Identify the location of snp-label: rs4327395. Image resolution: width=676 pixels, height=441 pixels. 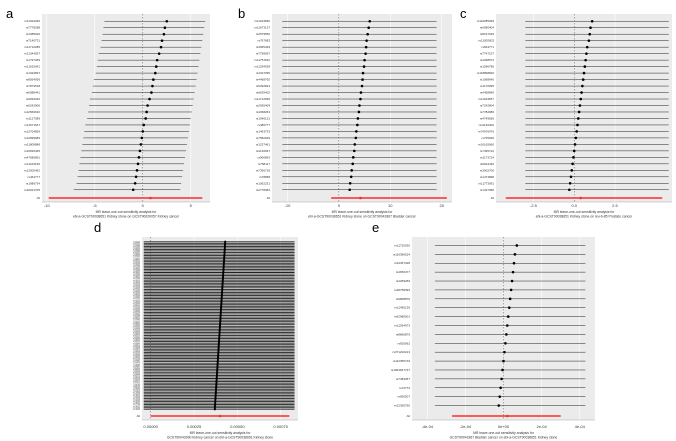
(263, 73).